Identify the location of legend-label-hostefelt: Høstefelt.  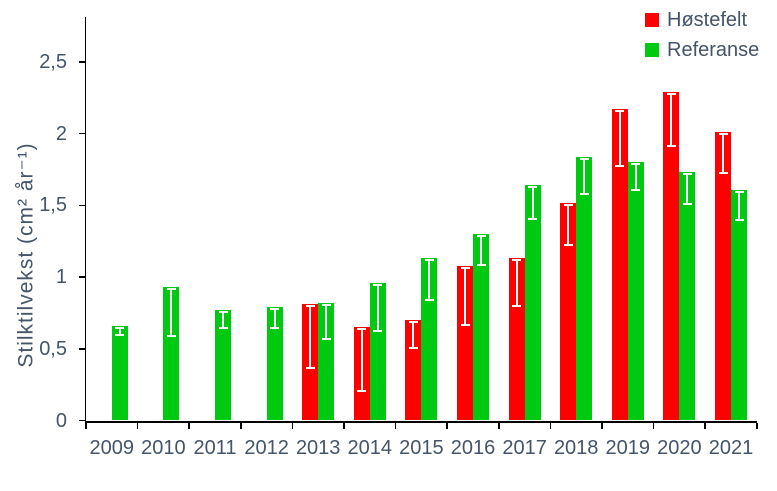
(707, 20).